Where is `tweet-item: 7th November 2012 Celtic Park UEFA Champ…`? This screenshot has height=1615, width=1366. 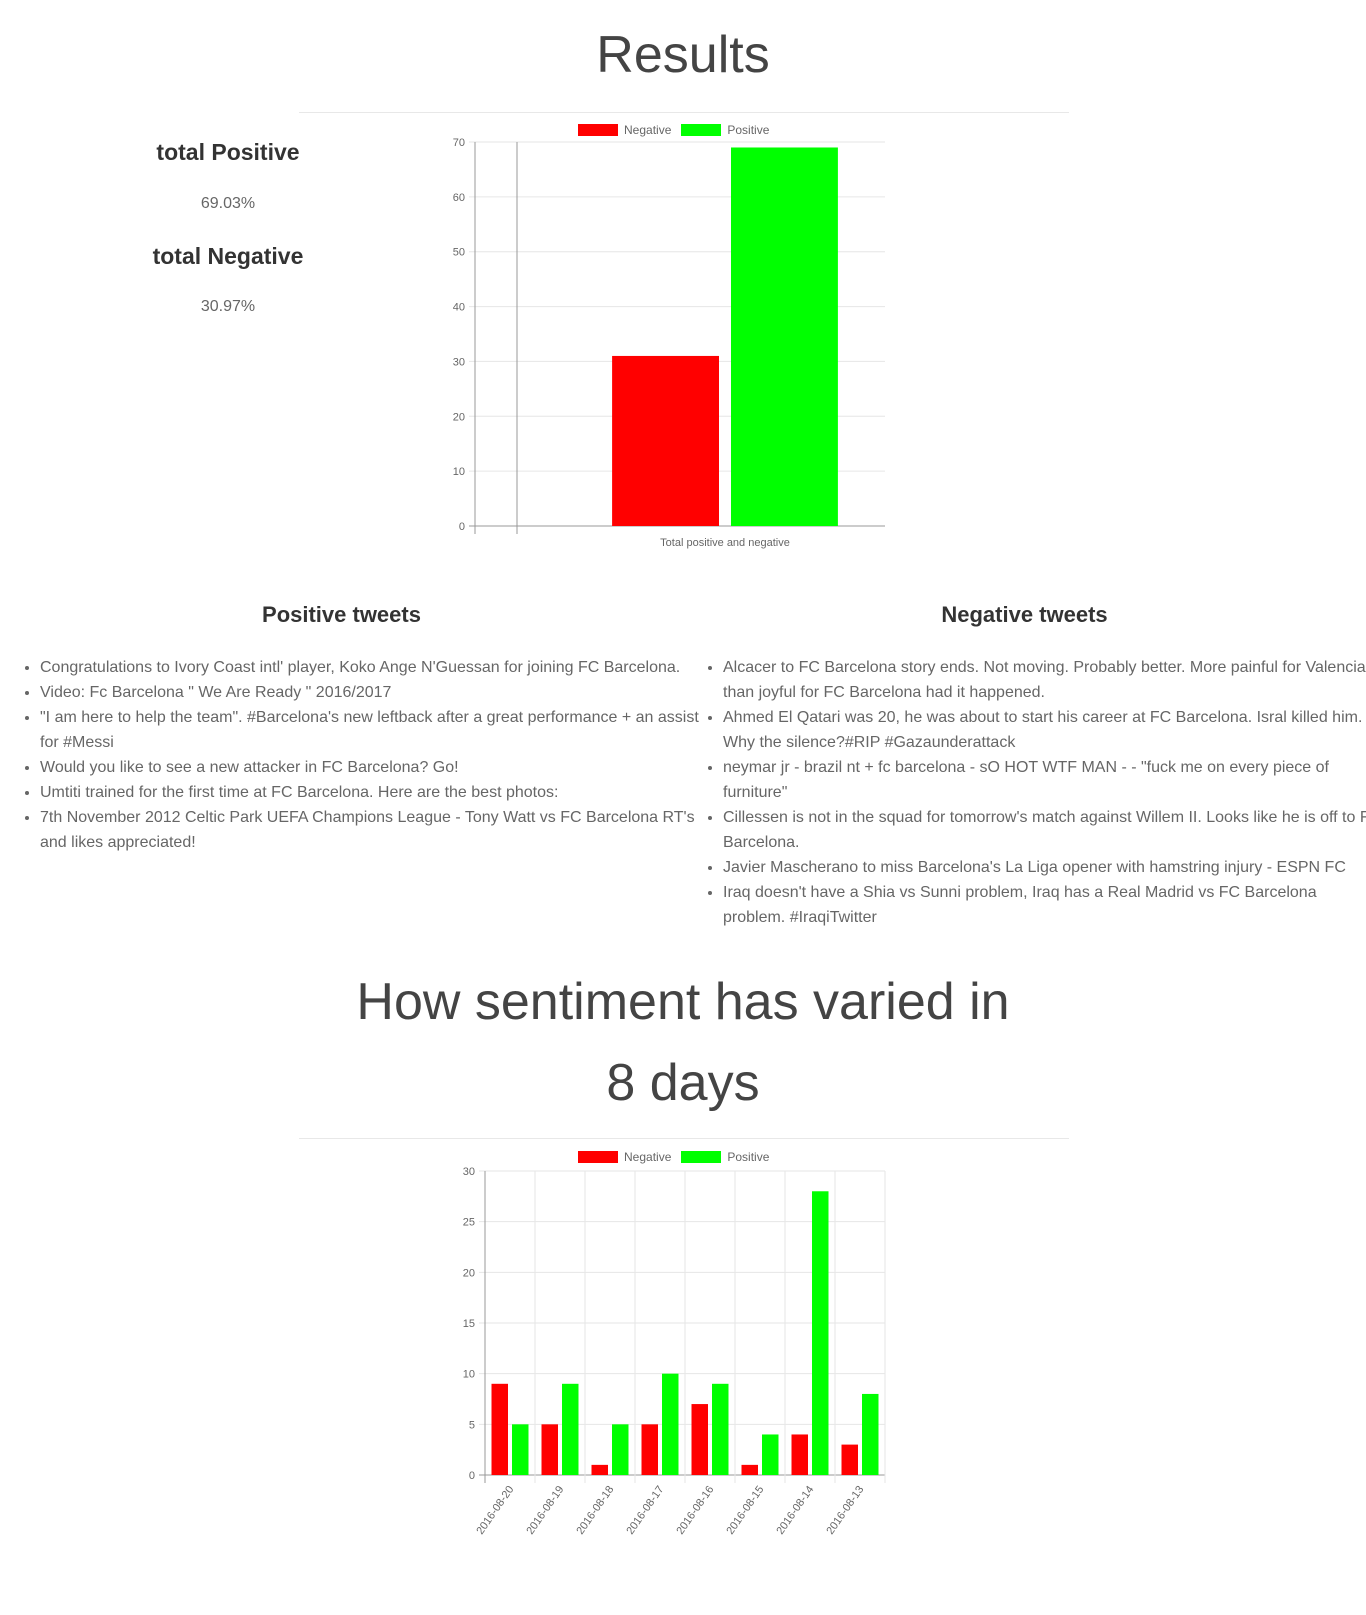 tweet-item: 7th November 2012 Celtic Park UEFA Champ… is located at coordinates (370, 830).